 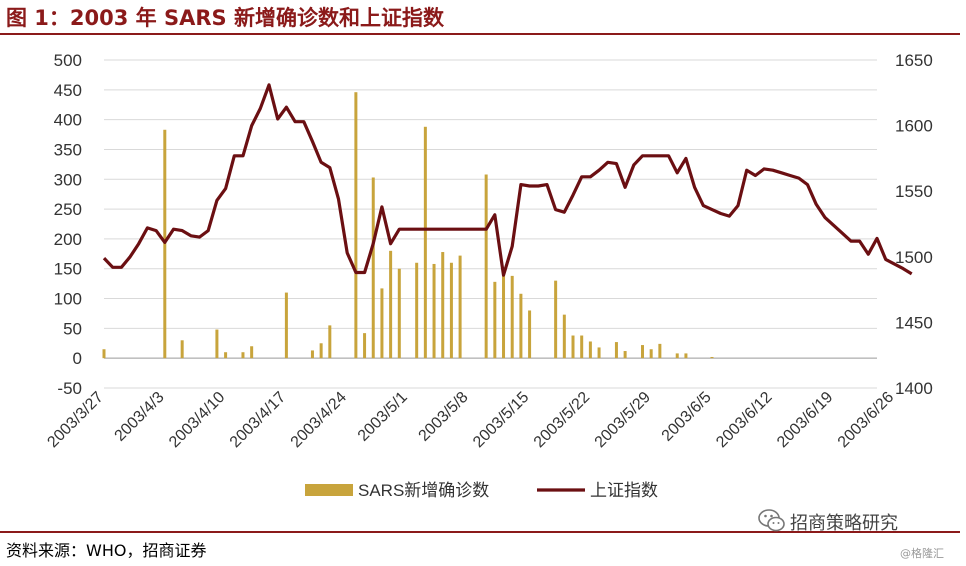 What do you see at coordinates (914, 60) in the screenshot?
I see `right-tick-label: 1650` at bounding box center [914, 60].